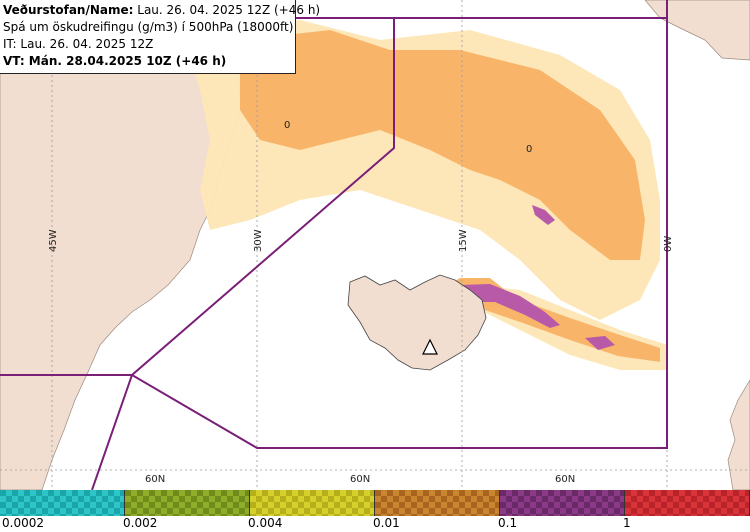  I want to click on info-name-label: Veðurstofan/Name:, so click(68, 10).